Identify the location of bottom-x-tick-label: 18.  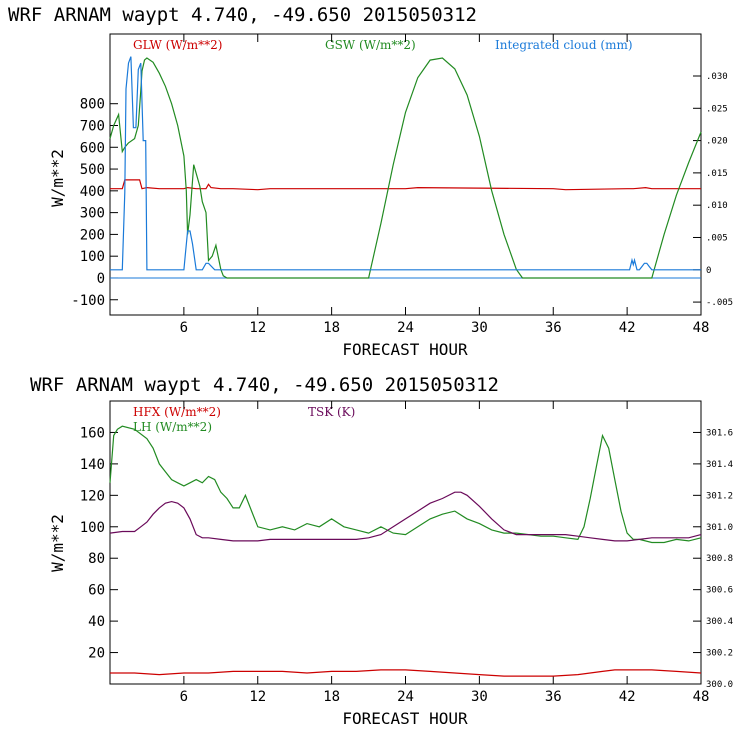
(331, 697).